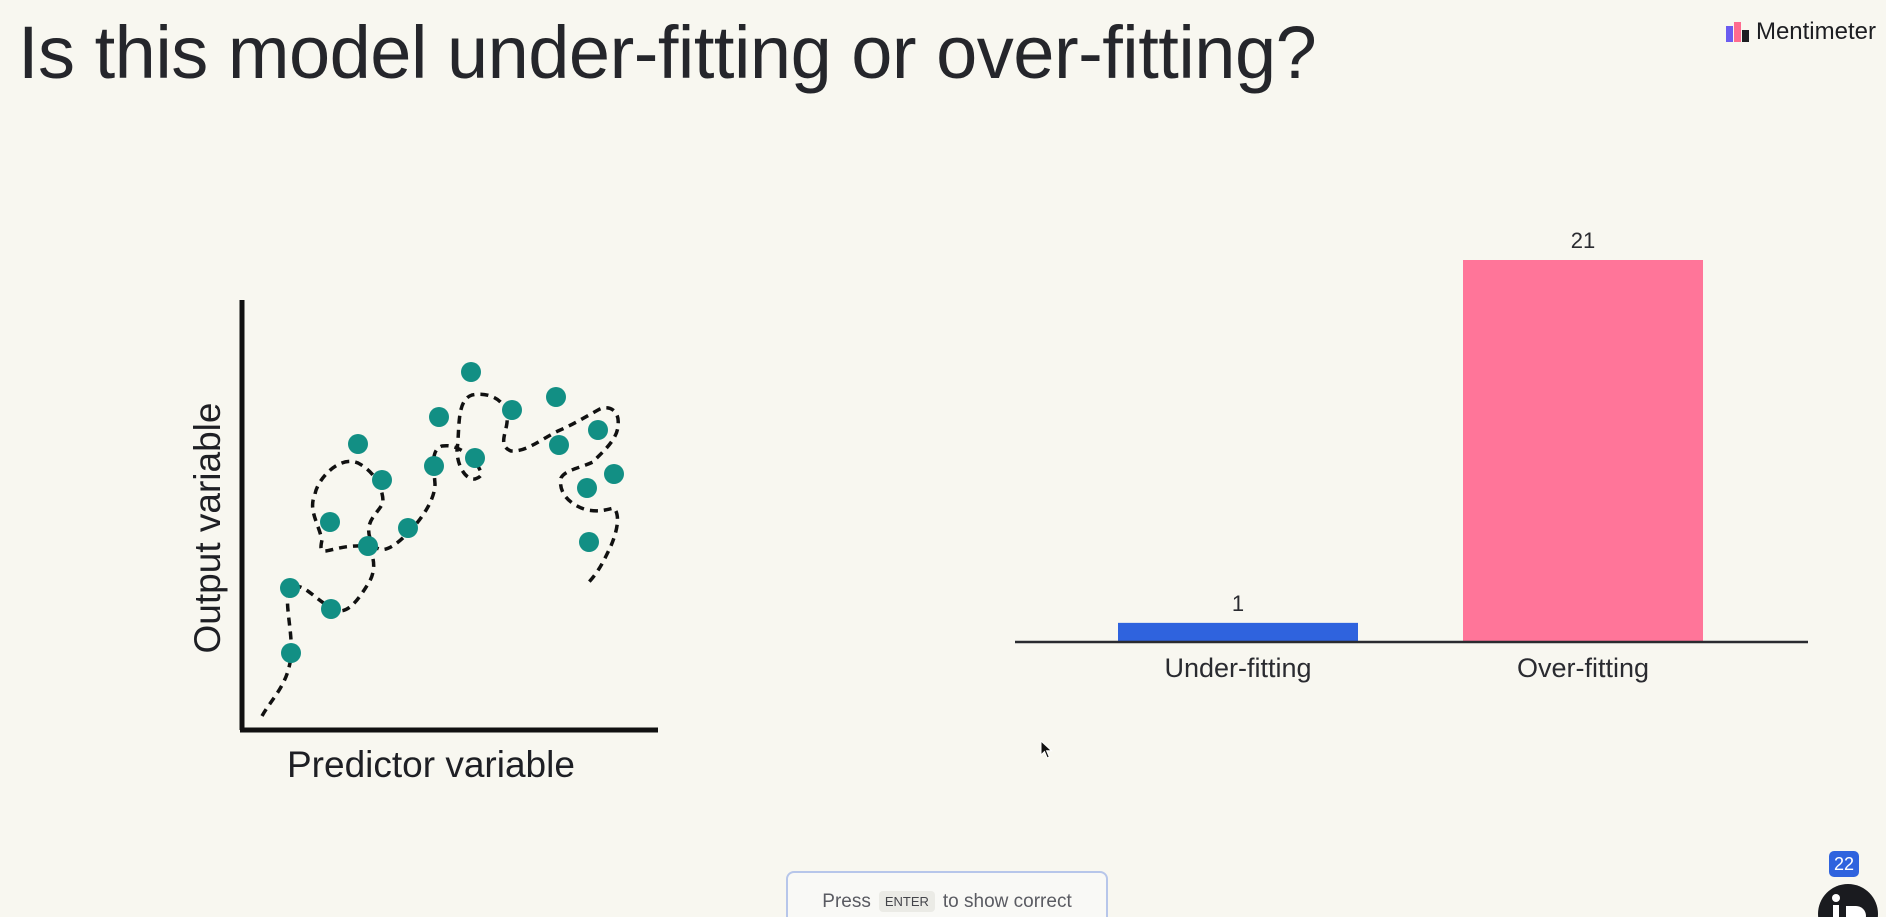  What do you see at coordinates (431, 764) in the screenshot?
I see `illustration-x-label: Predictor variable` at bounding box center [431, 764].